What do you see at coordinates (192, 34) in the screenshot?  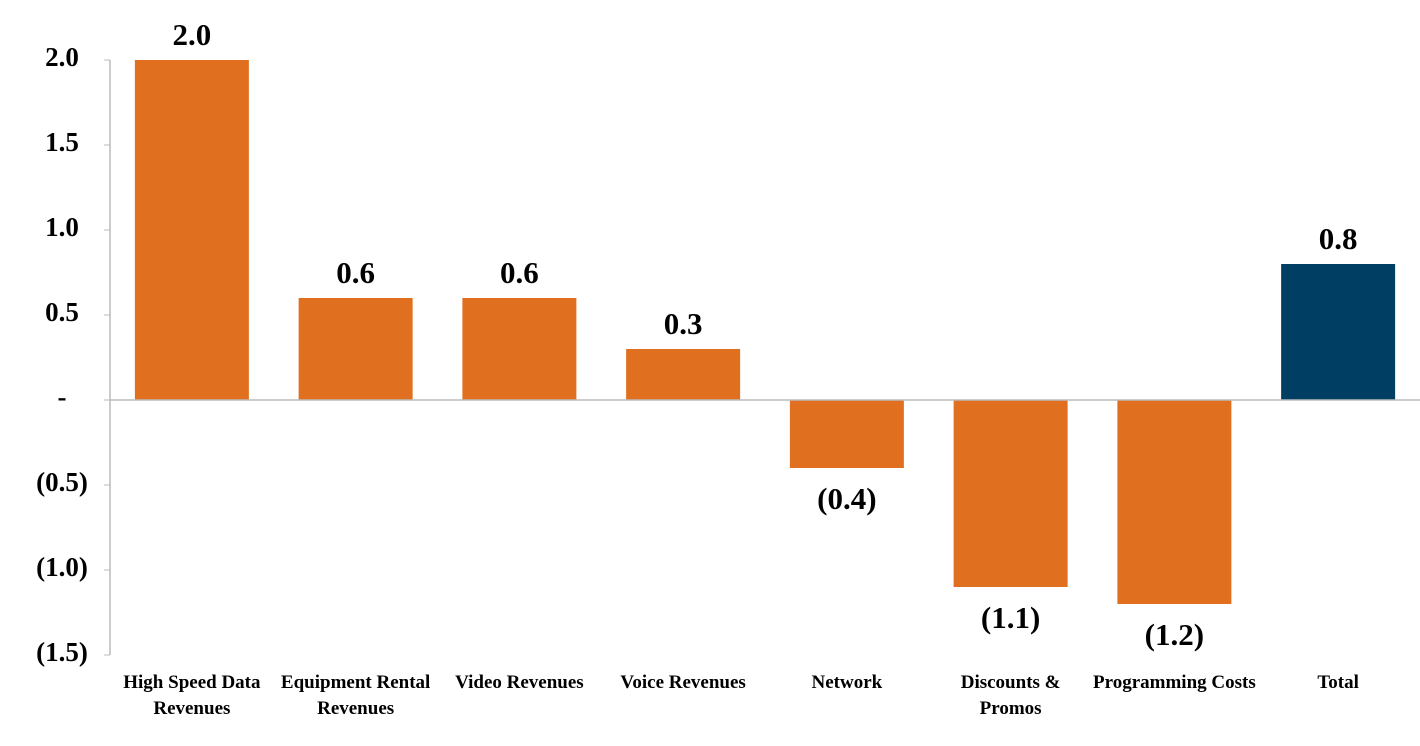 I see `value-label: 2.0` at bounding box center [192, 34].